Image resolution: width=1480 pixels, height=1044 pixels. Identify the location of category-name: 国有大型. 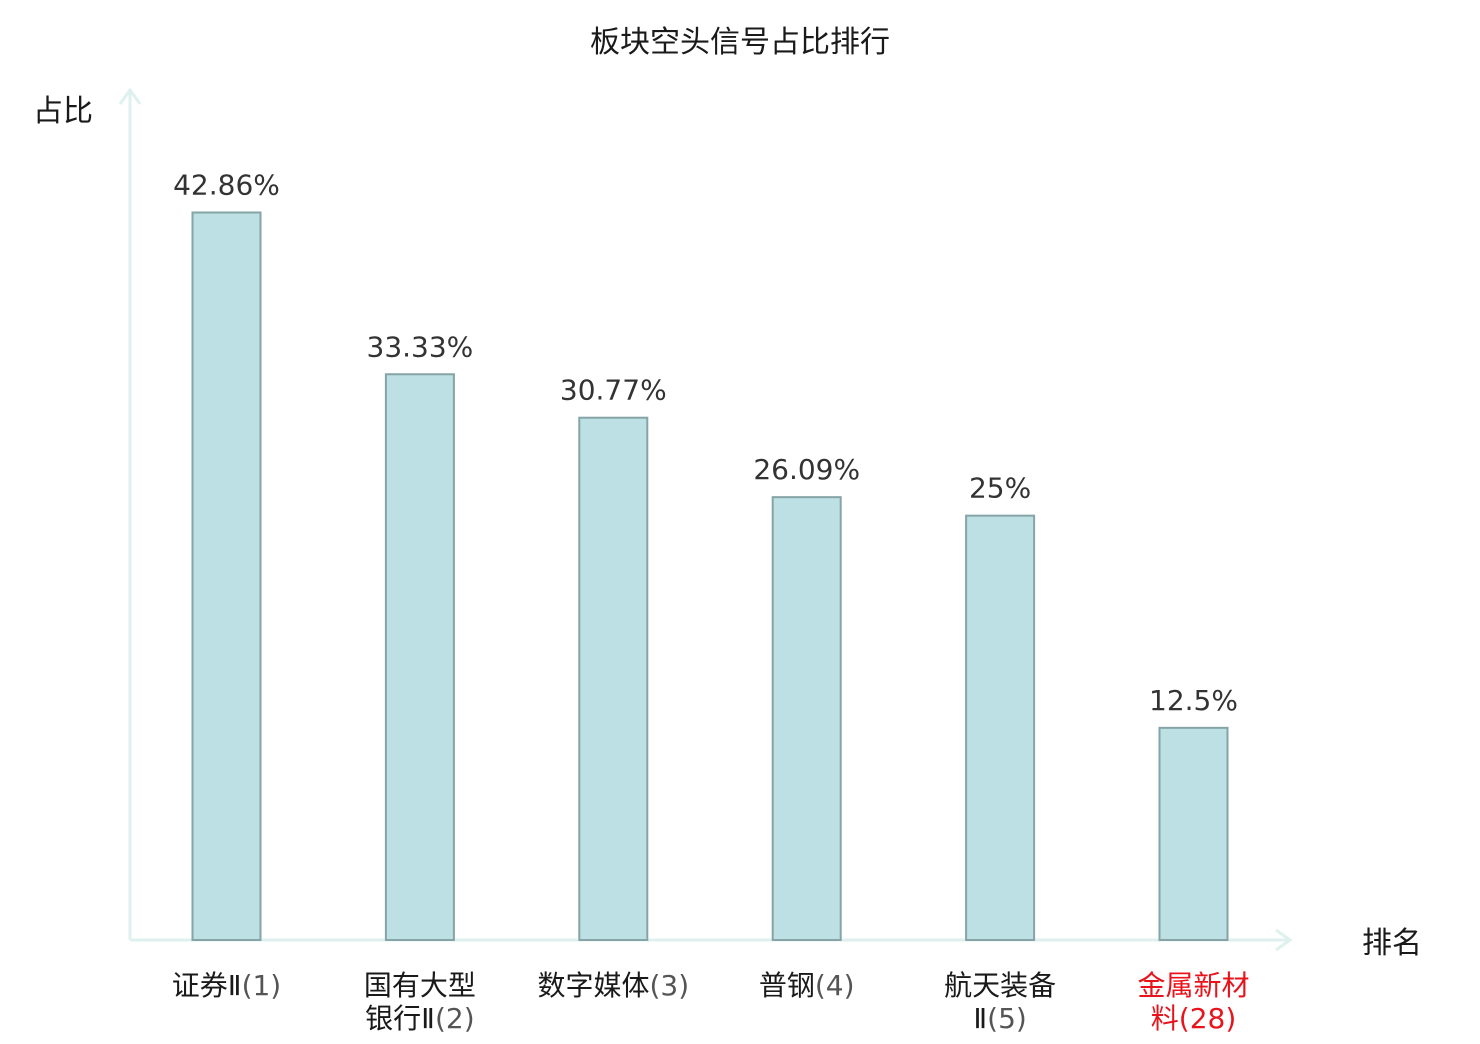
(420, 985).